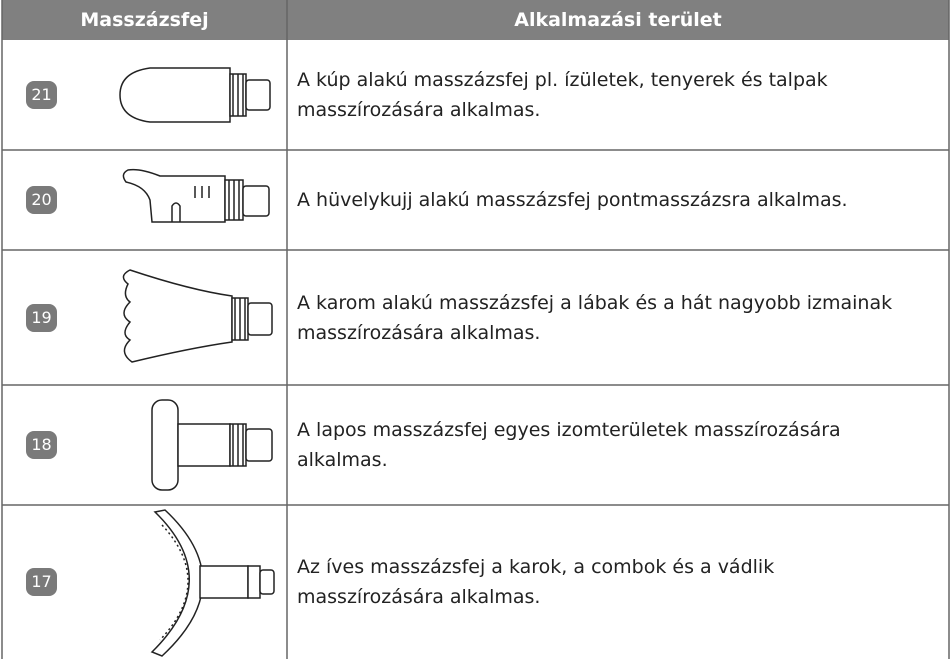 The image size is (951, 659). What do you see at coordinates (475, 20) in the screenshot?
I see `header-bg` at bounding box center [475, 20].